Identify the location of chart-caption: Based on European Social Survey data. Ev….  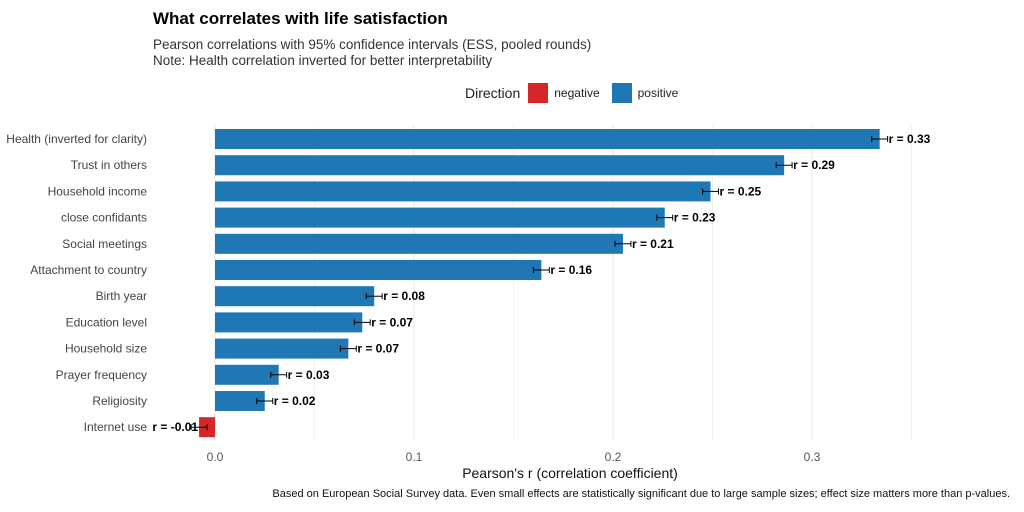
(641, 494).